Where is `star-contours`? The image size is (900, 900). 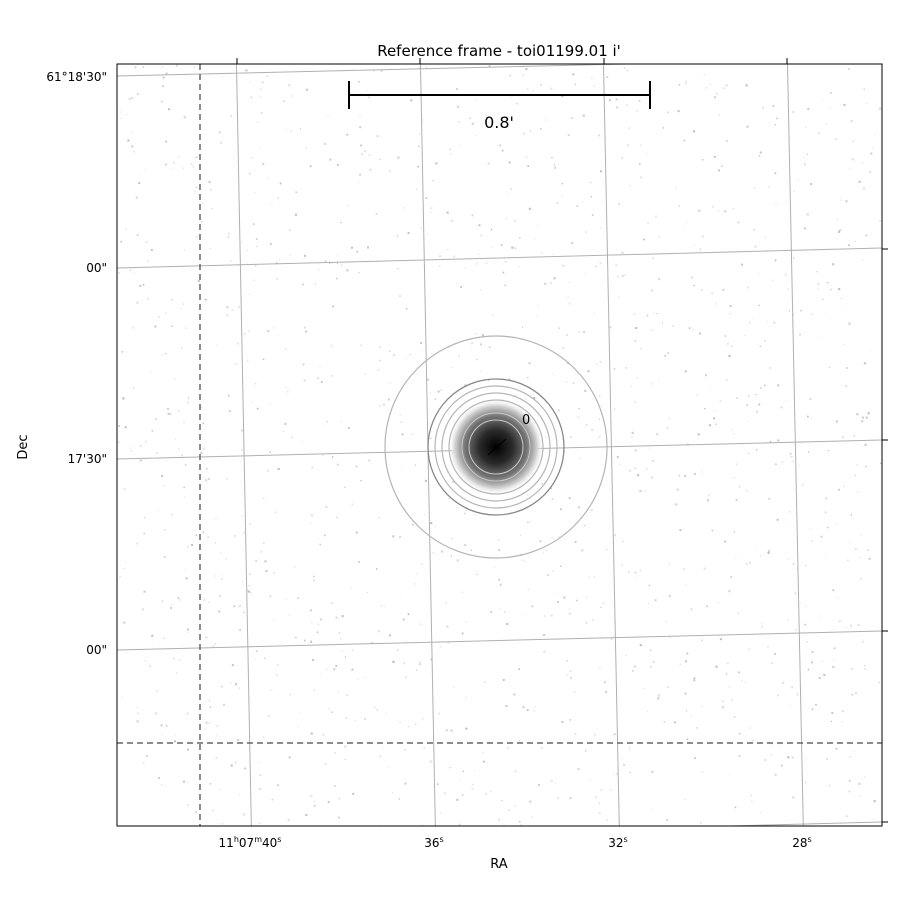
star-contours is located at coordinates (496, 447).